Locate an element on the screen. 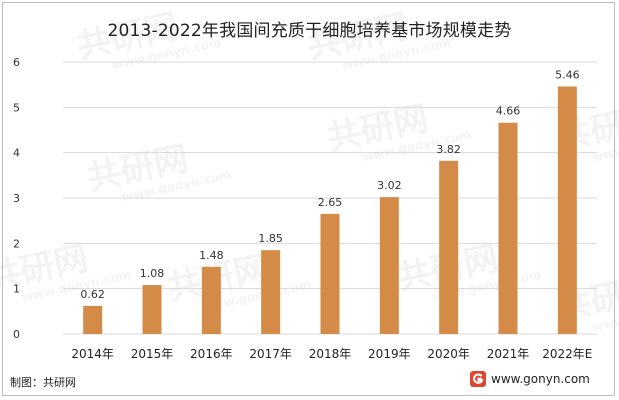 The width and height of the screenshot is (619, 400). bar-value-label: 3.02 is located at coordinates (389, 185).